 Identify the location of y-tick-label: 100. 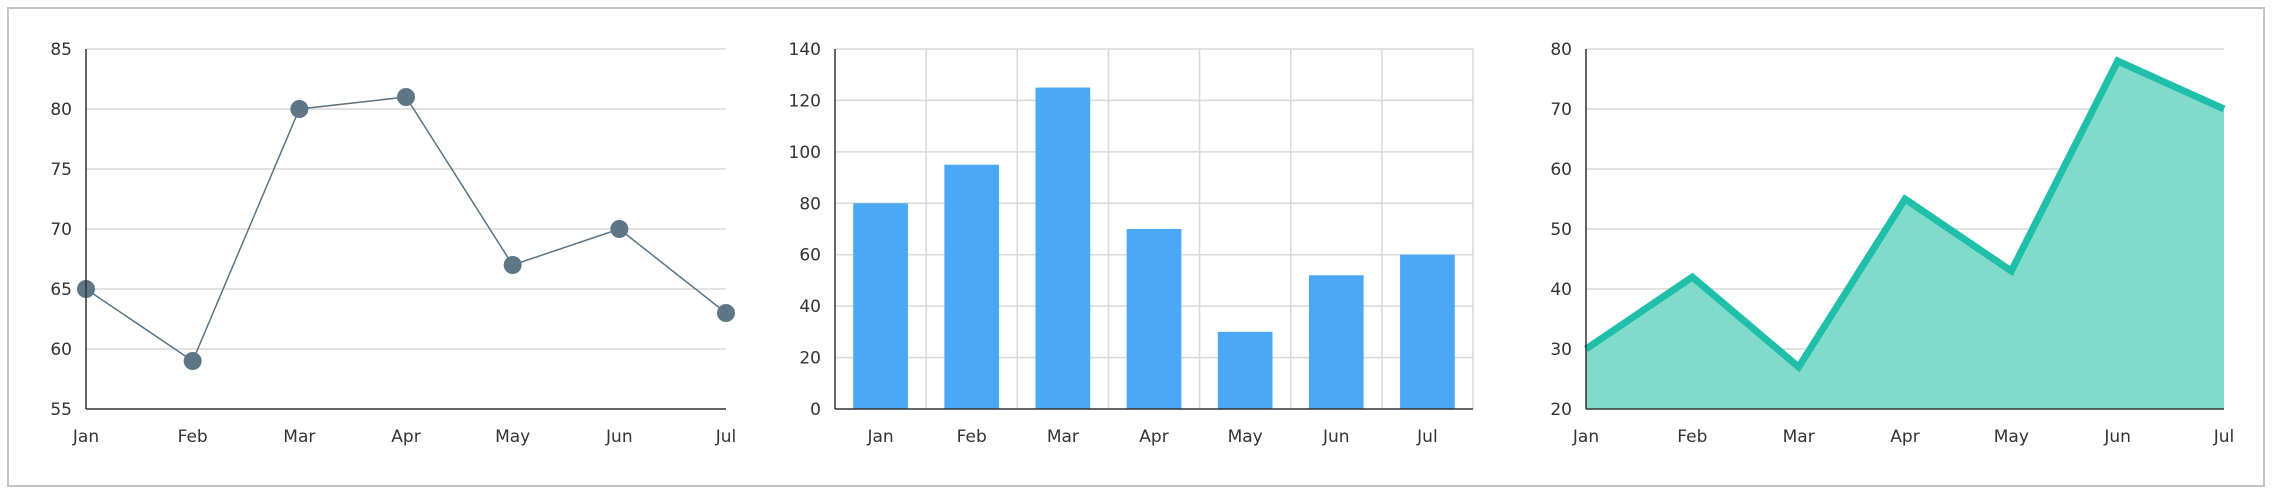
(805, 153).